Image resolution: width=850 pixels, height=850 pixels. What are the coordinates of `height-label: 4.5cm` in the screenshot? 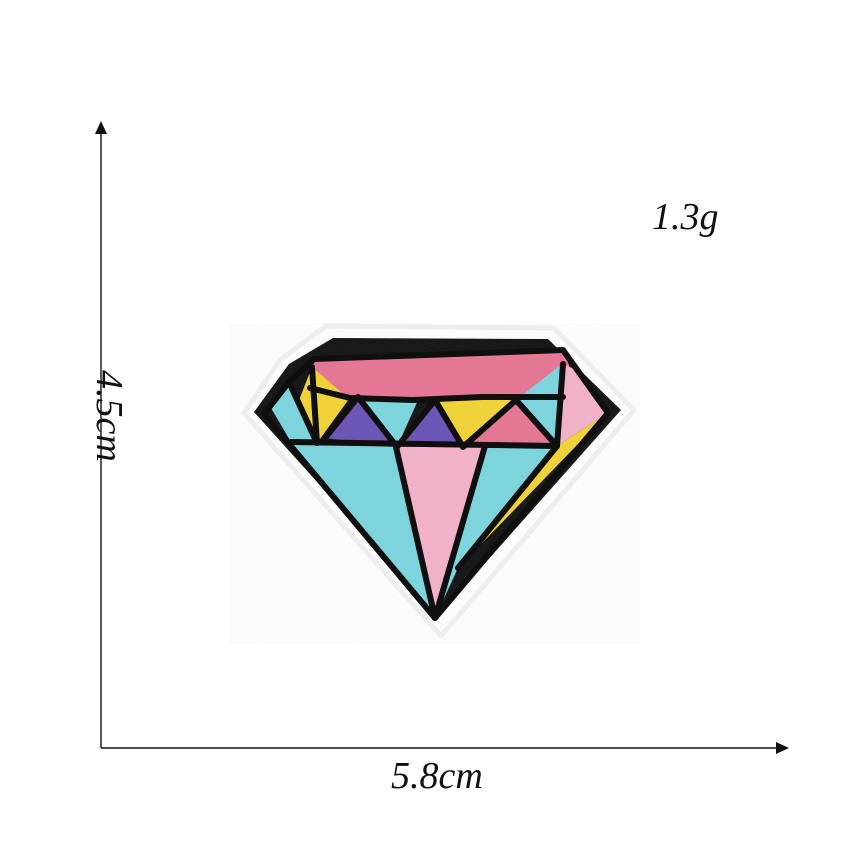 It's located at (109, 416).